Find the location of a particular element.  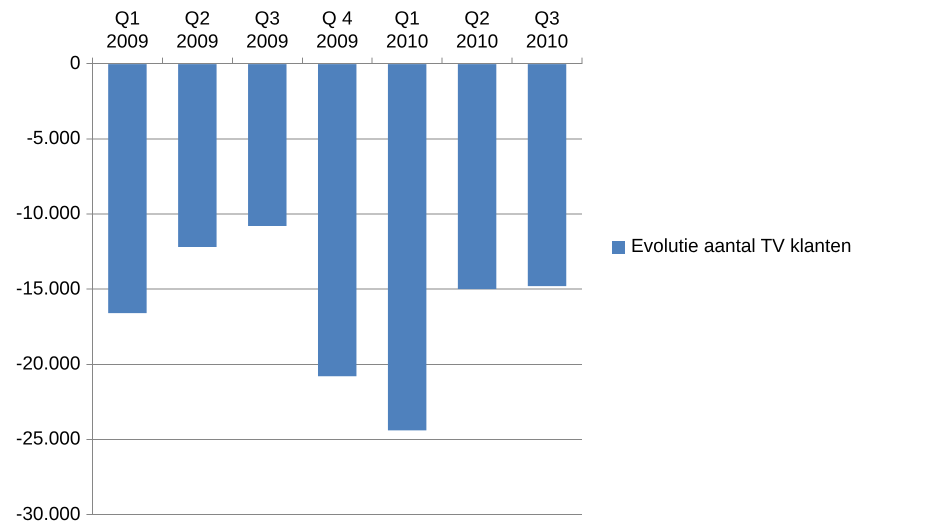

y-tick-label: -5.000 is located at coordinates (53, 138).